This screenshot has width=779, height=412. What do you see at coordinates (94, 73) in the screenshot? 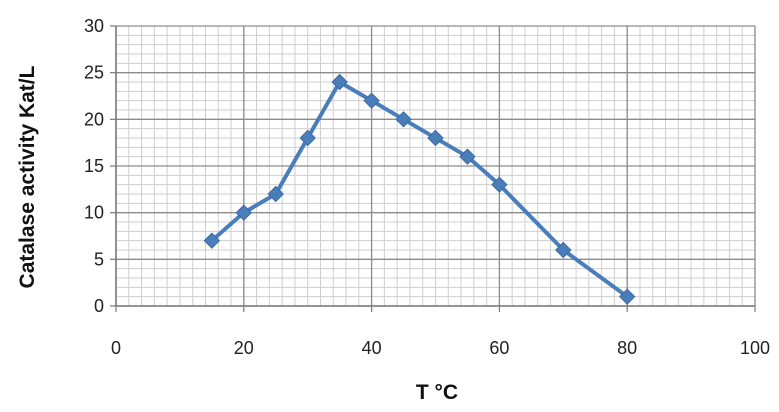
I see `y-tick-label: 25` at bounding box center [94, 73].